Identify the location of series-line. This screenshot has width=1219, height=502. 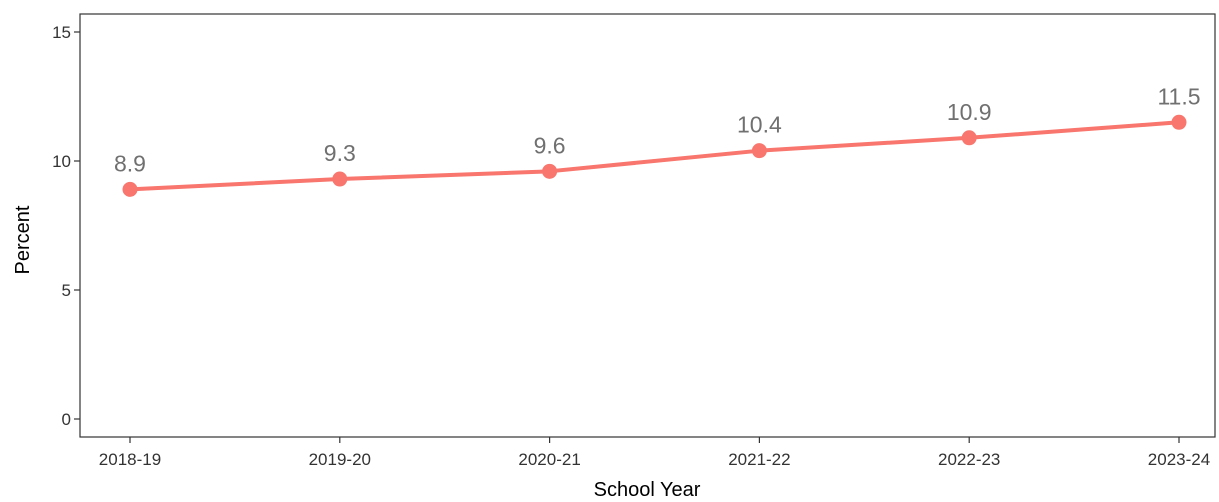
(654, 156).